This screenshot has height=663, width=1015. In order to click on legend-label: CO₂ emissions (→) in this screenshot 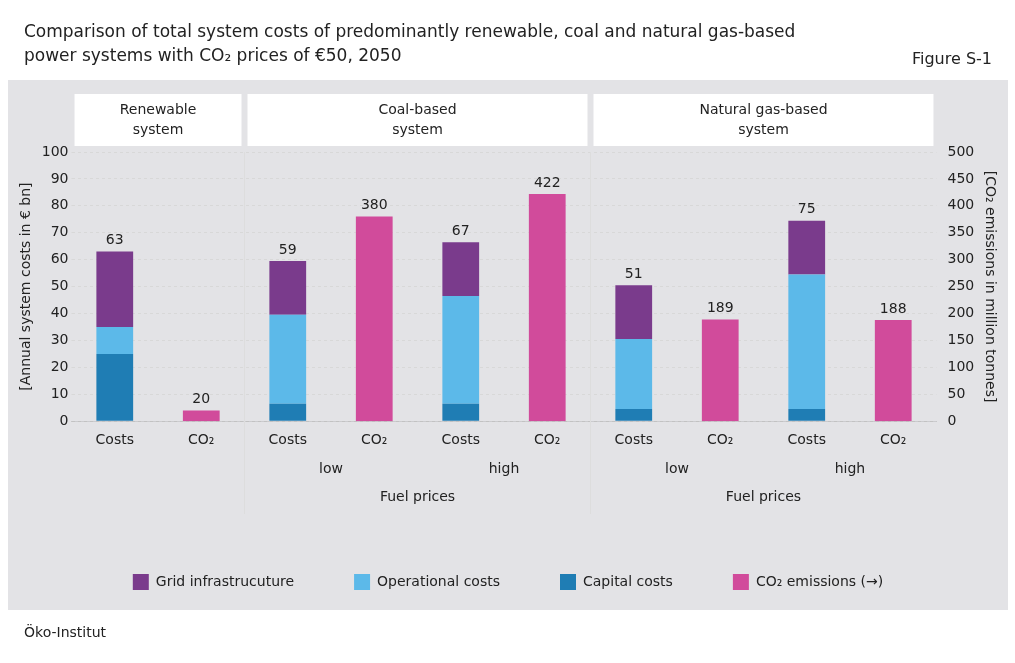, I will do `click(819, 580)`.